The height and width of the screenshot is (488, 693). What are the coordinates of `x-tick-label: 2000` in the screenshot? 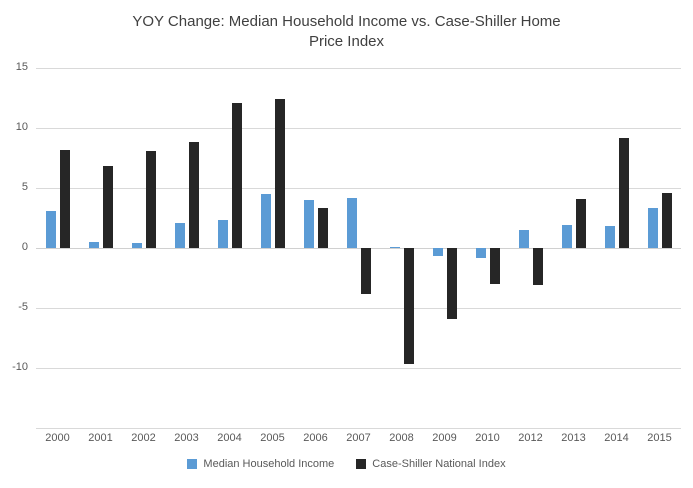 It's located at (57, 438).